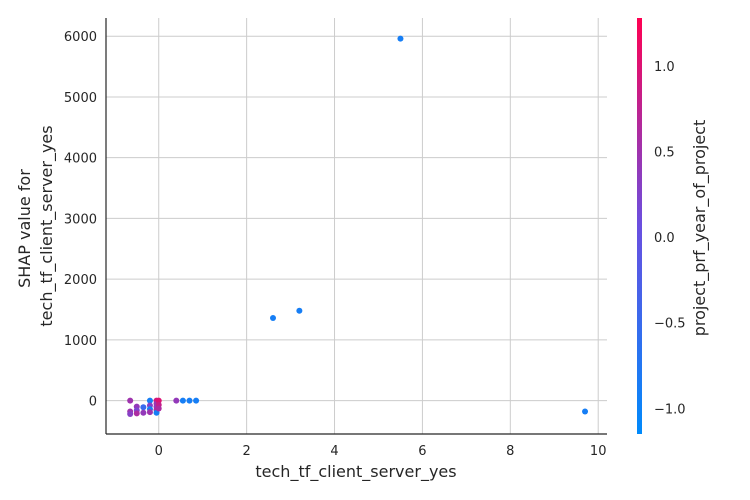 This screenshot has width=750, height=500. I want to click on y-tick-label: 4000, so click(80, 159).